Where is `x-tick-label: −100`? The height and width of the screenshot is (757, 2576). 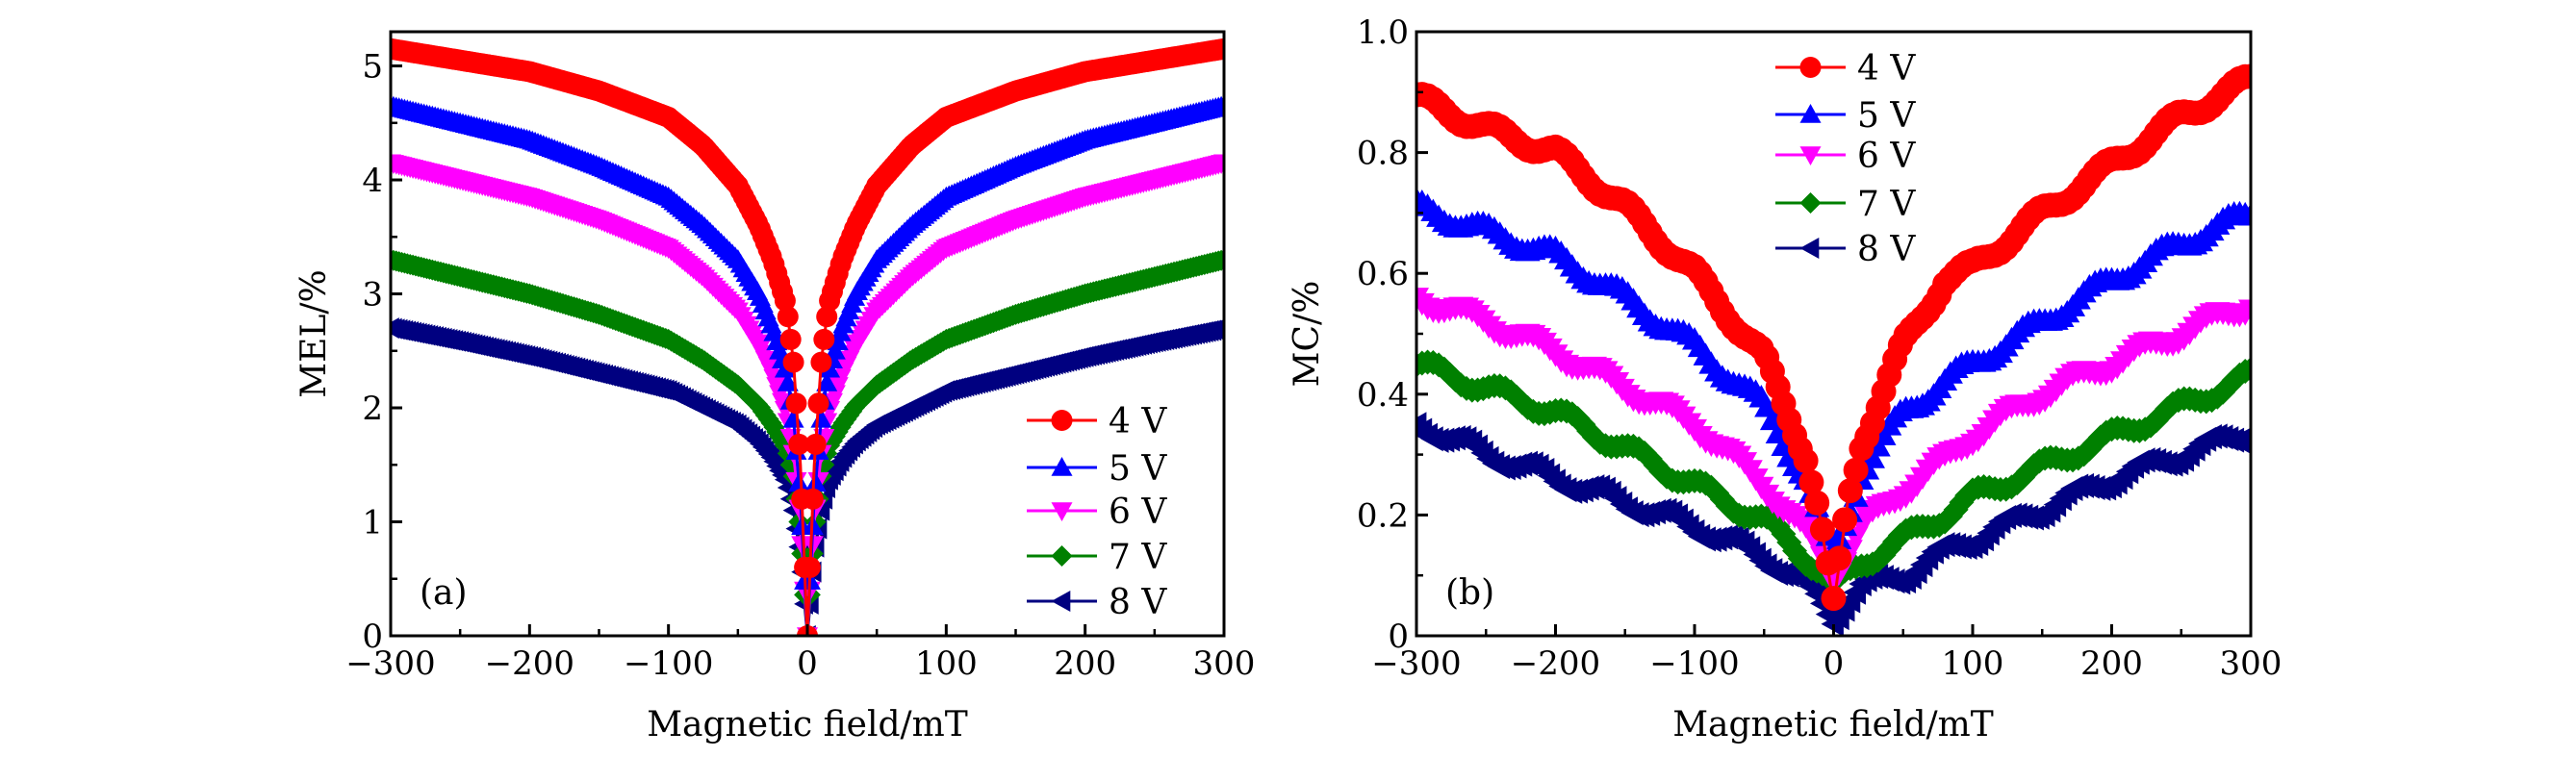 x-tick-label: −100 is located at coordinates (1694, 663).